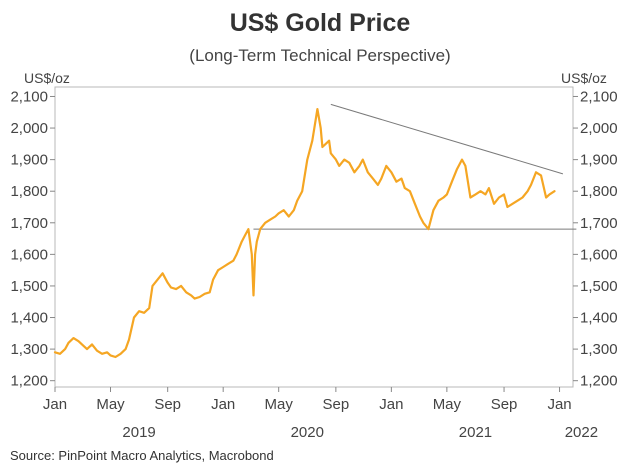 This screenshot has height=465, width=640. What do you see at coordinates (29, 160) in the screenshot?
I see `left-y-tick-label: 1,900` at bounding box center [29, 160].